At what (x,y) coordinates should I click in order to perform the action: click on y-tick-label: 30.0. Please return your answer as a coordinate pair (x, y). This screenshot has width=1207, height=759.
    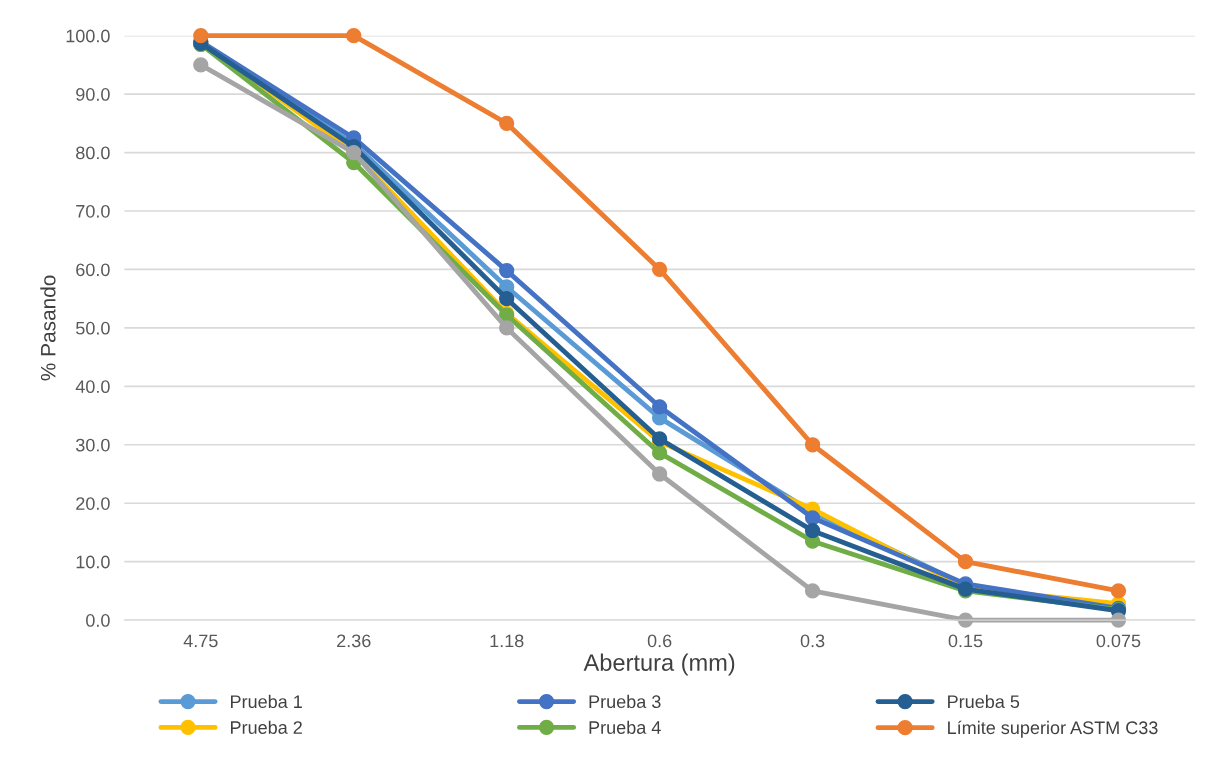
    Looking at the image, I should click on (92, 445).